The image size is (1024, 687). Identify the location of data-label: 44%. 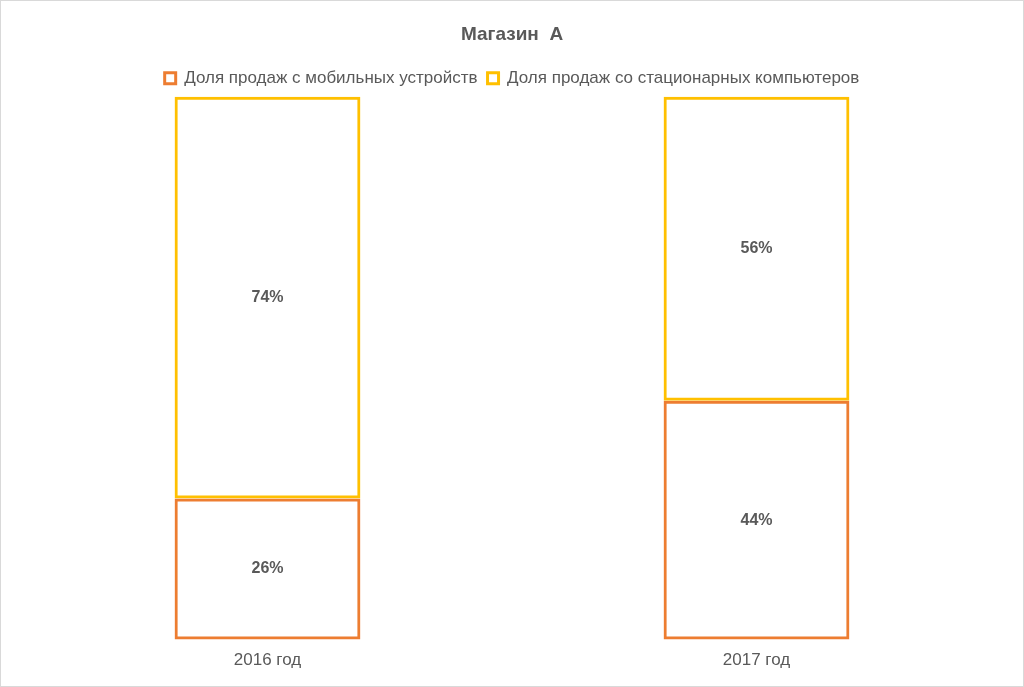
(756, 519).